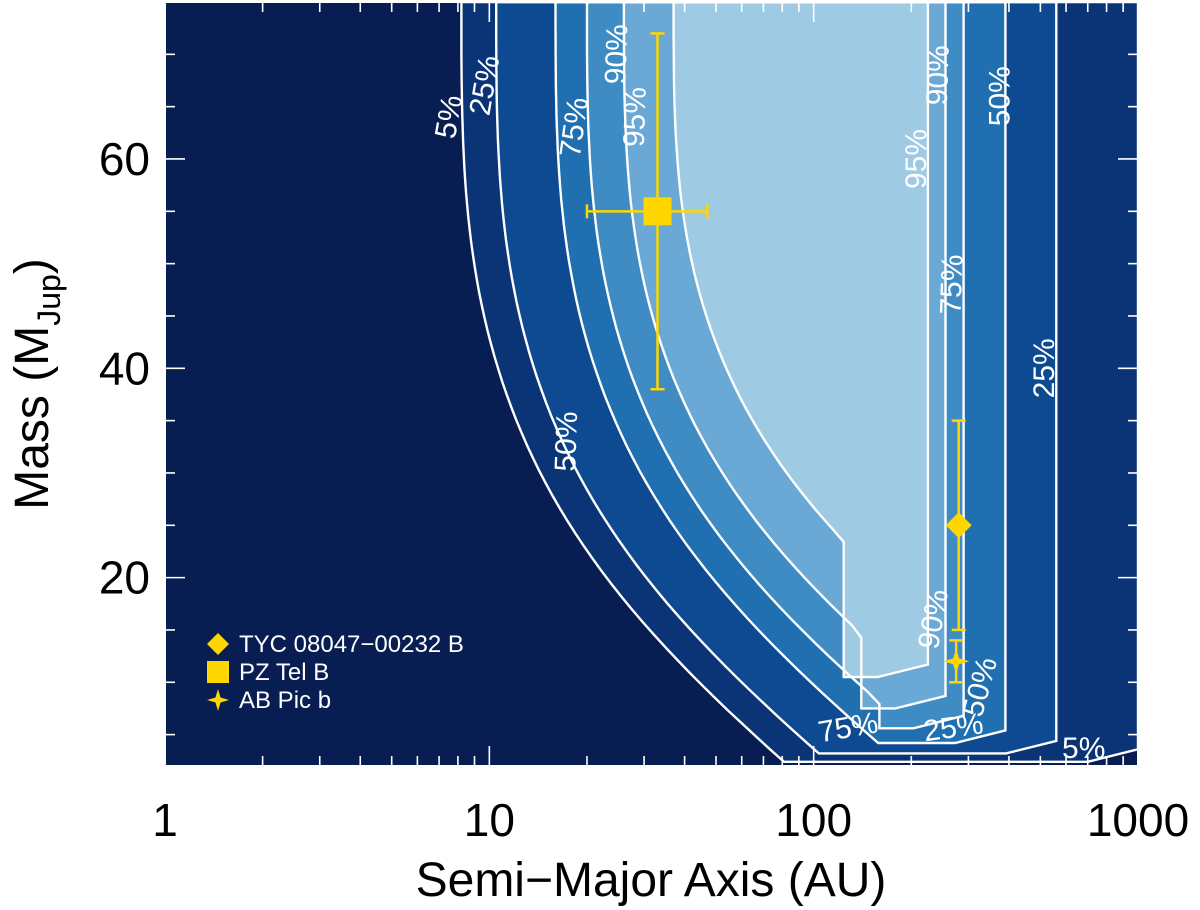 The image size is (1200, 910). Describe the element at coordinates (1138, 820) in the screenshot. I see `x-tick-label: 1000` at that location.